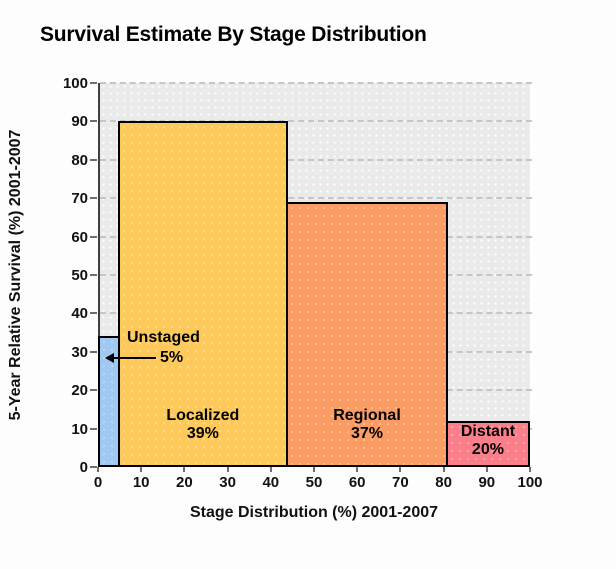 The width and height of the screenshot is (616, 569). What do you see at coordinates (314, 482) in the screenshot?
I see `x-tick-label-50: 50` at bounding box center [314, 482].